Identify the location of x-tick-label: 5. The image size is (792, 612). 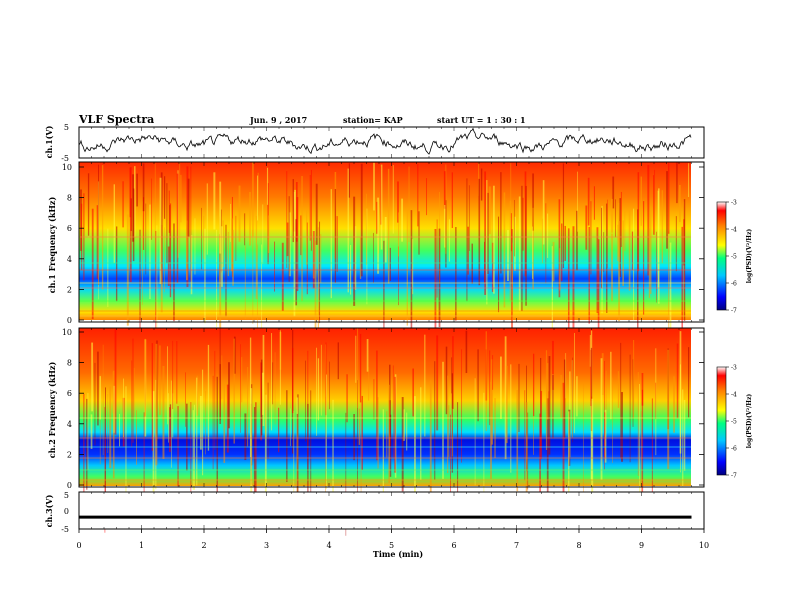
(391, 545).